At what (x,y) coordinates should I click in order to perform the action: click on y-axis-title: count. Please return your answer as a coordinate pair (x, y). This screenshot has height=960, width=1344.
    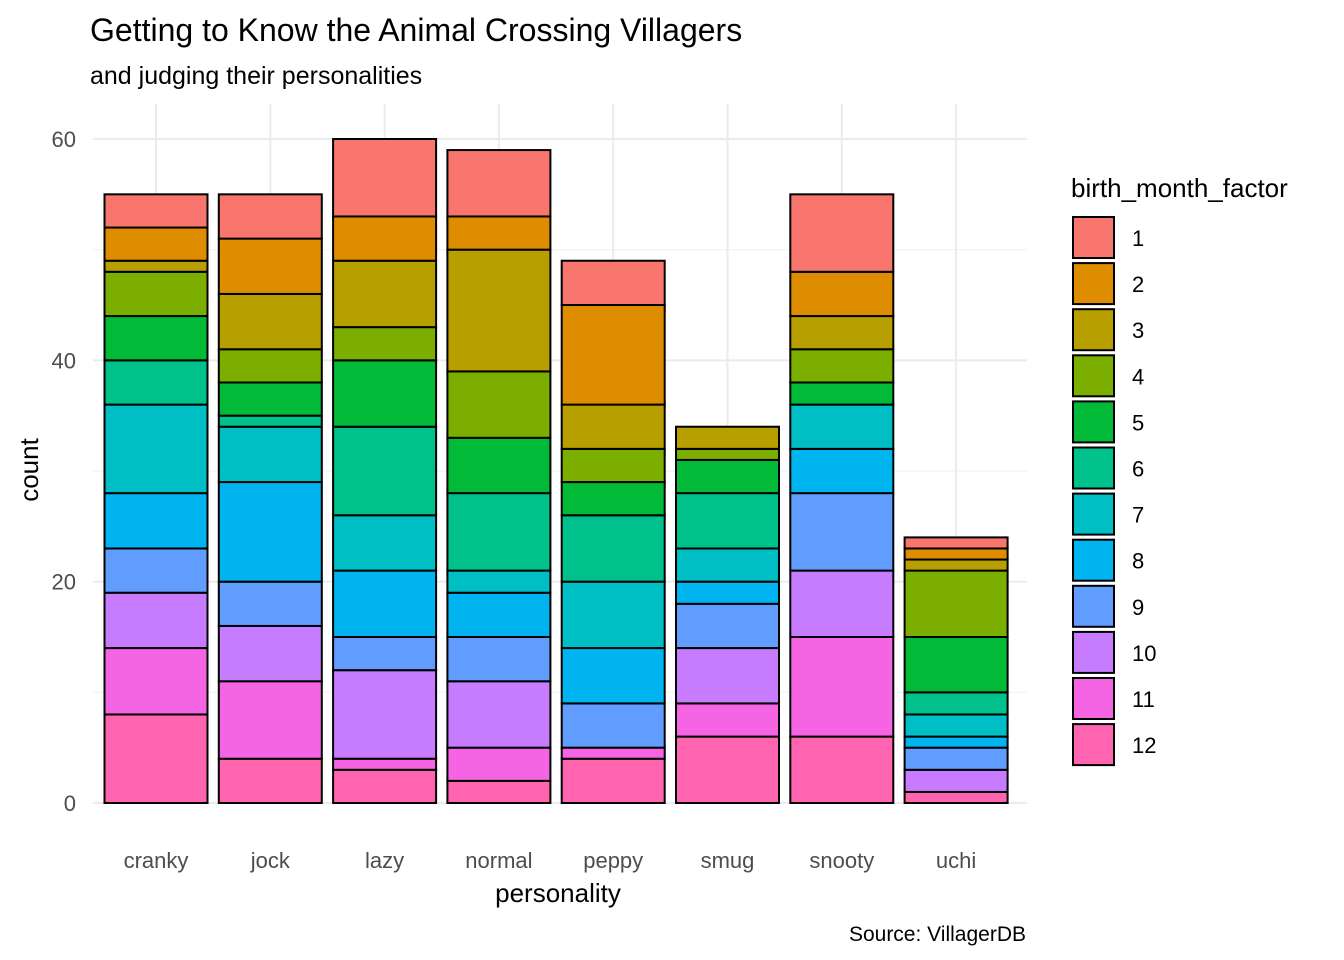
    Looking at the image, I should click on (29, 469).